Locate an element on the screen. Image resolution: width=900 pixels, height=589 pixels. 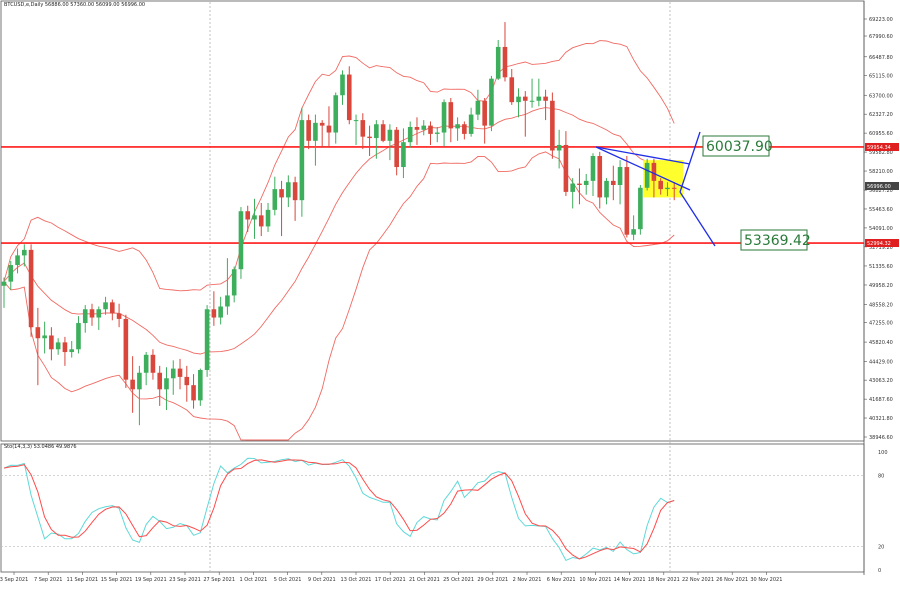
date-tick-label: 3 Sep 2021 is located at coordinates (14, 580).